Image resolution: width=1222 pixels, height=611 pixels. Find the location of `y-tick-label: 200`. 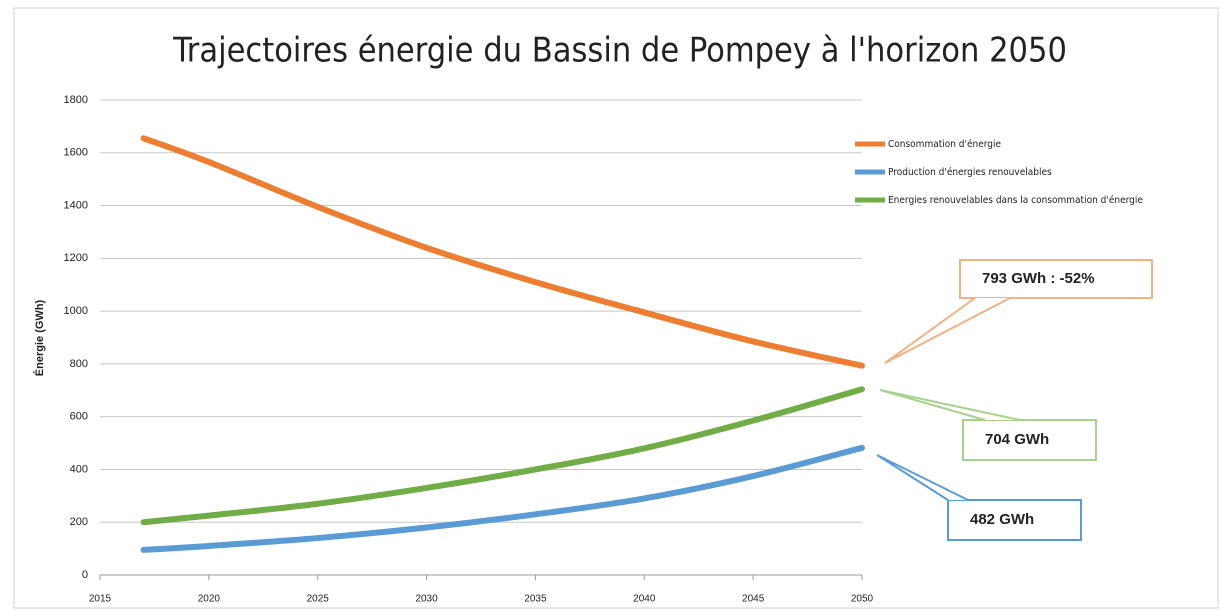

y-tick-label: 200 is located at coordinates (79, 522).